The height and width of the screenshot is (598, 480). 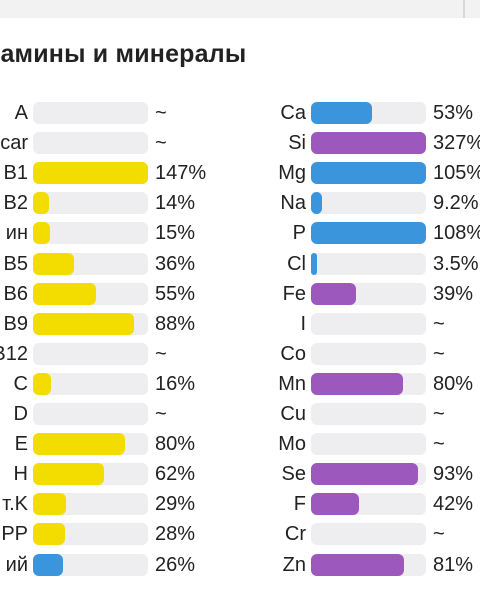 I want to click on mineral-label: Mn, so click(x=292, y=383).